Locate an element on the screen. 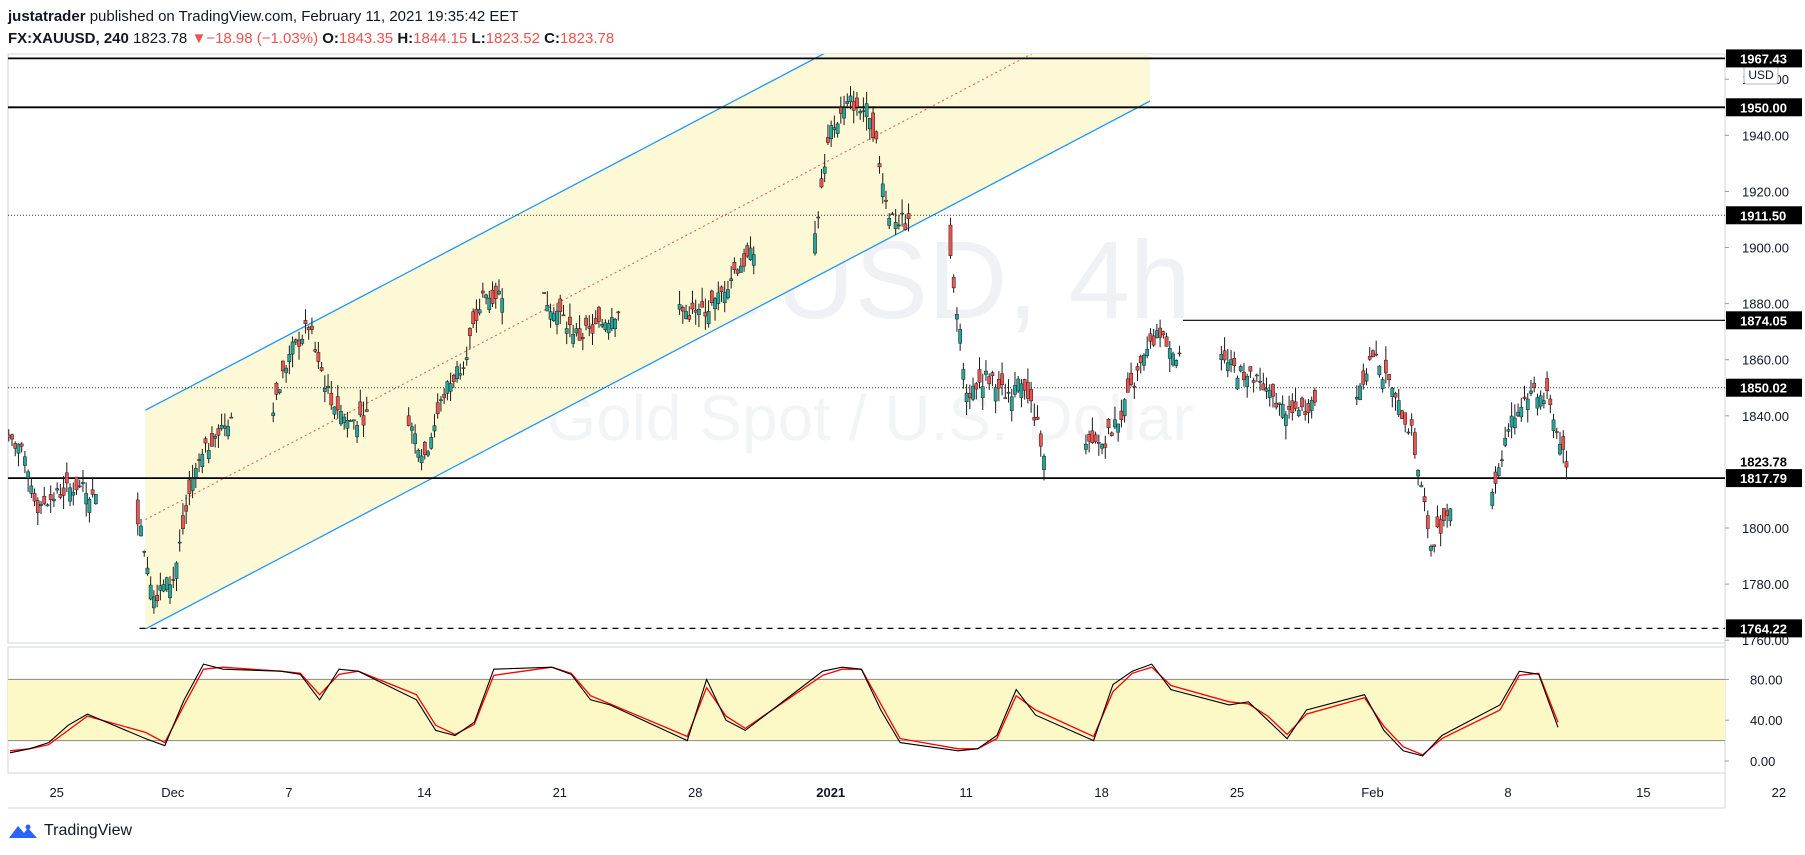  close-label: C: is located at coordinates (552, 38).